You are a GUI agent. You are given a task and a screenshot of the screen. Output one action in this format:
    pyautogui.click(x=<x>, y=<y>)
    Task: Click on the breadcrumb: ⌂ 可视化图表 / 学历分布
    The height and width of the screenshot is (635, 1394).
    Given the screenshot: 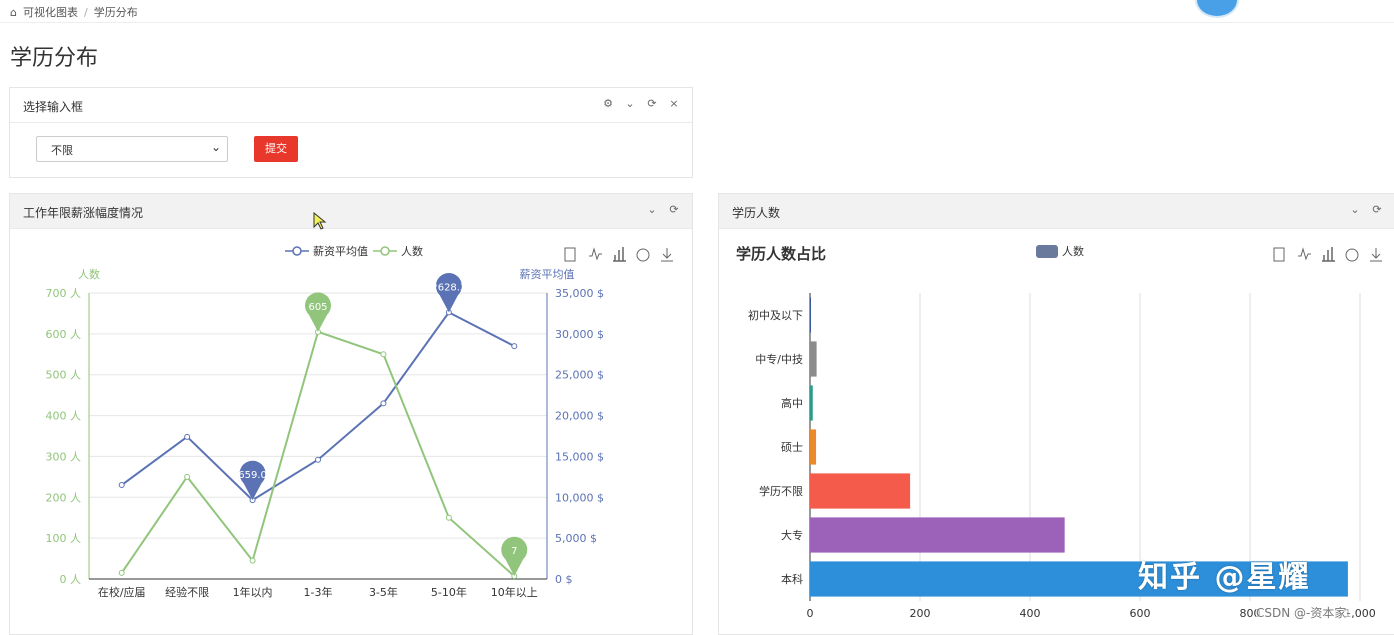 What is the action you would take?
    pyautogui.click(x=74, y=12)
    